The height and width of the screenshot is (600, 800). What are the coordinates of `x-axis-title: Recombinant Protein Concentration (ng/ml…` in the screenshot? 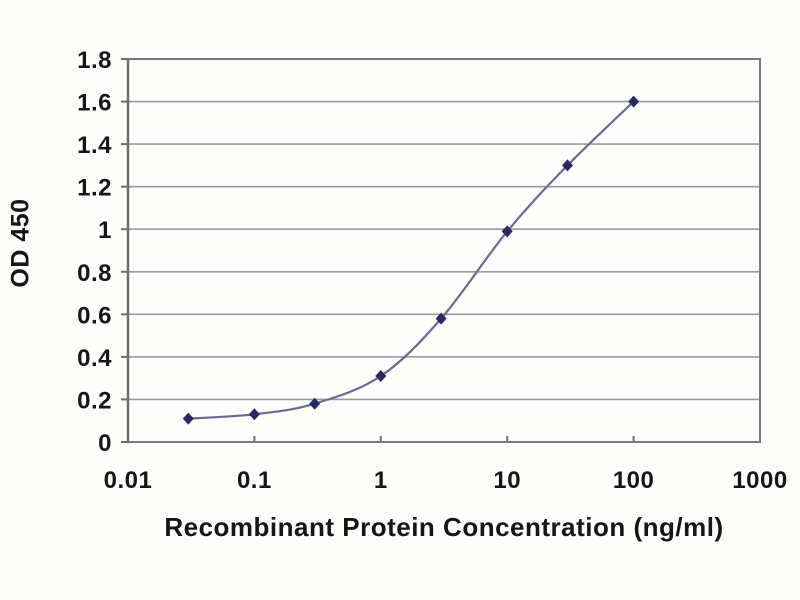 It's located at (444, 527).